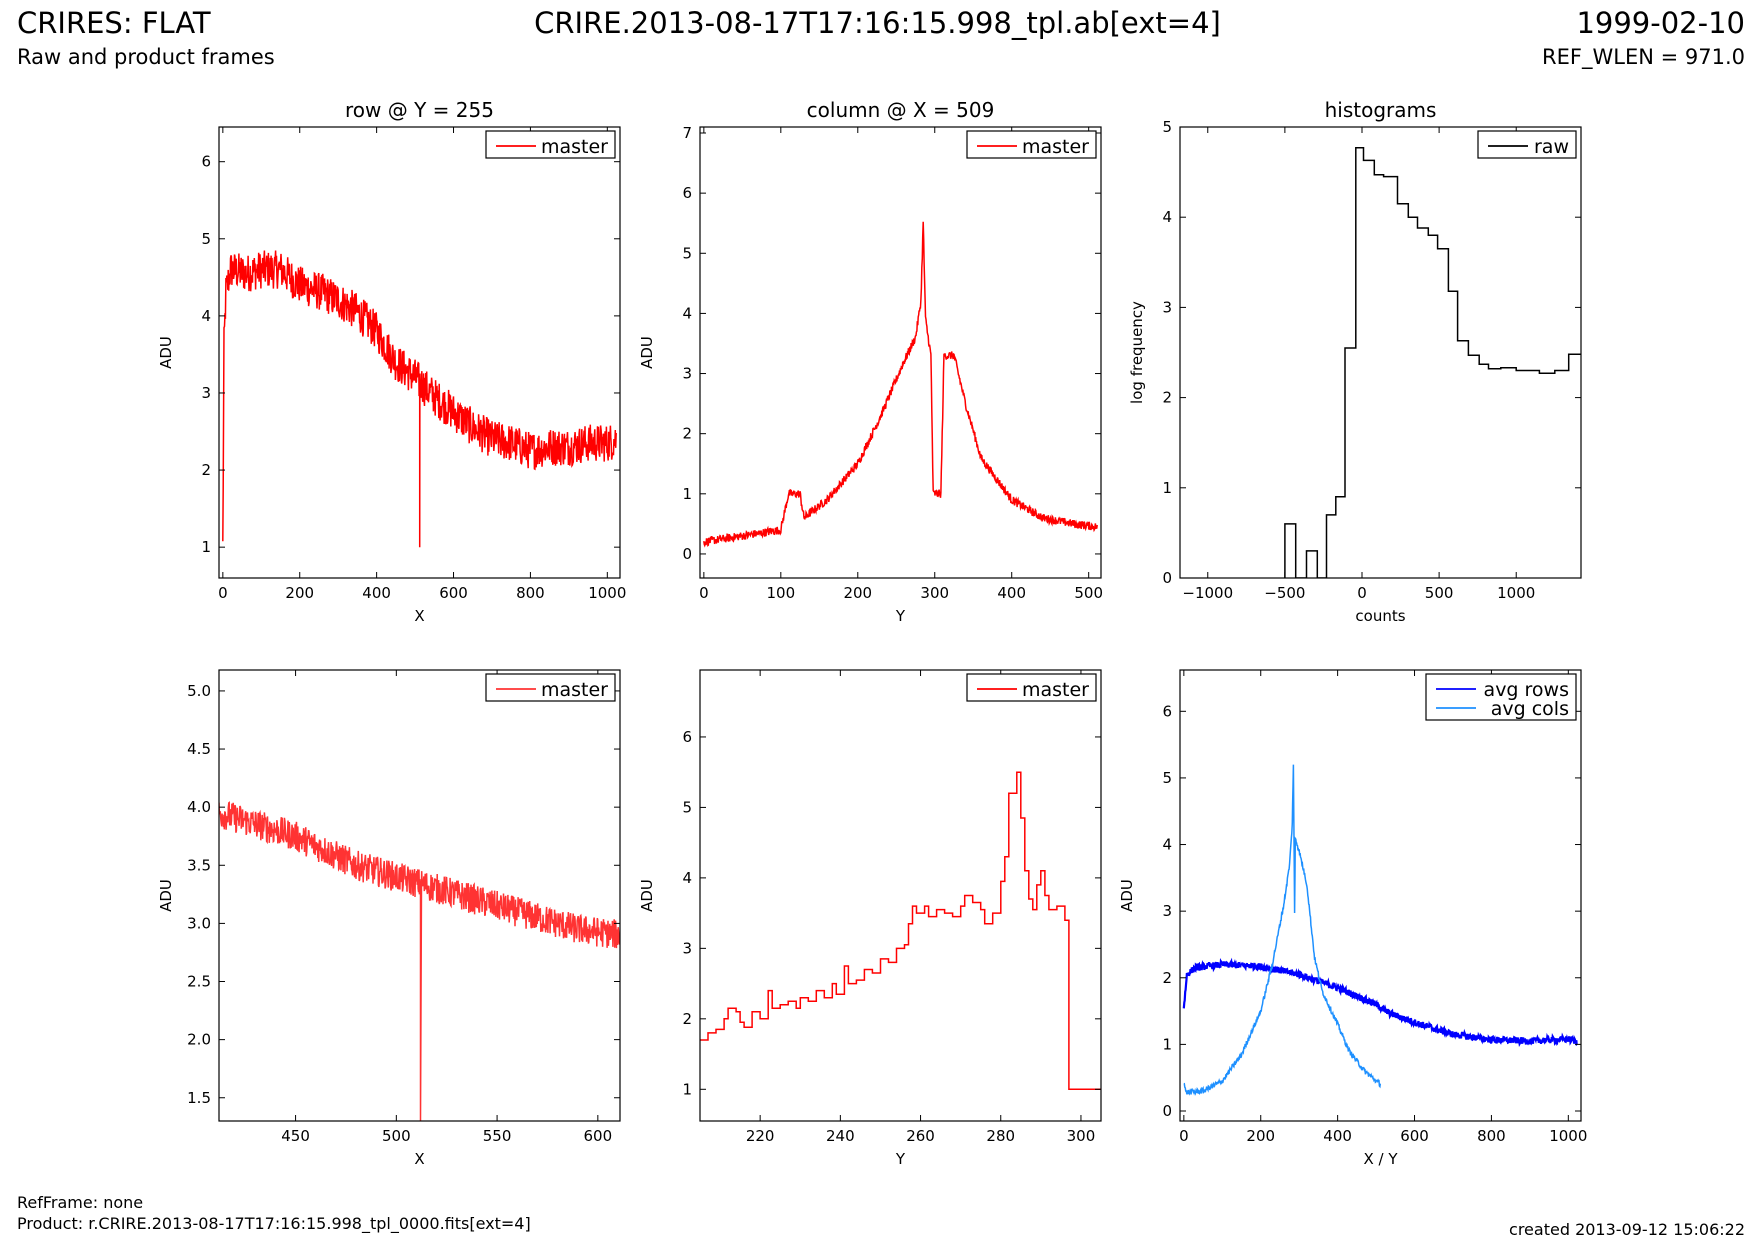 This screenshot has height=1245, width=1755. Describe the element at coordinates (1207, 593) in the screenshot. I see `x-tick-label: −1000` at that location.